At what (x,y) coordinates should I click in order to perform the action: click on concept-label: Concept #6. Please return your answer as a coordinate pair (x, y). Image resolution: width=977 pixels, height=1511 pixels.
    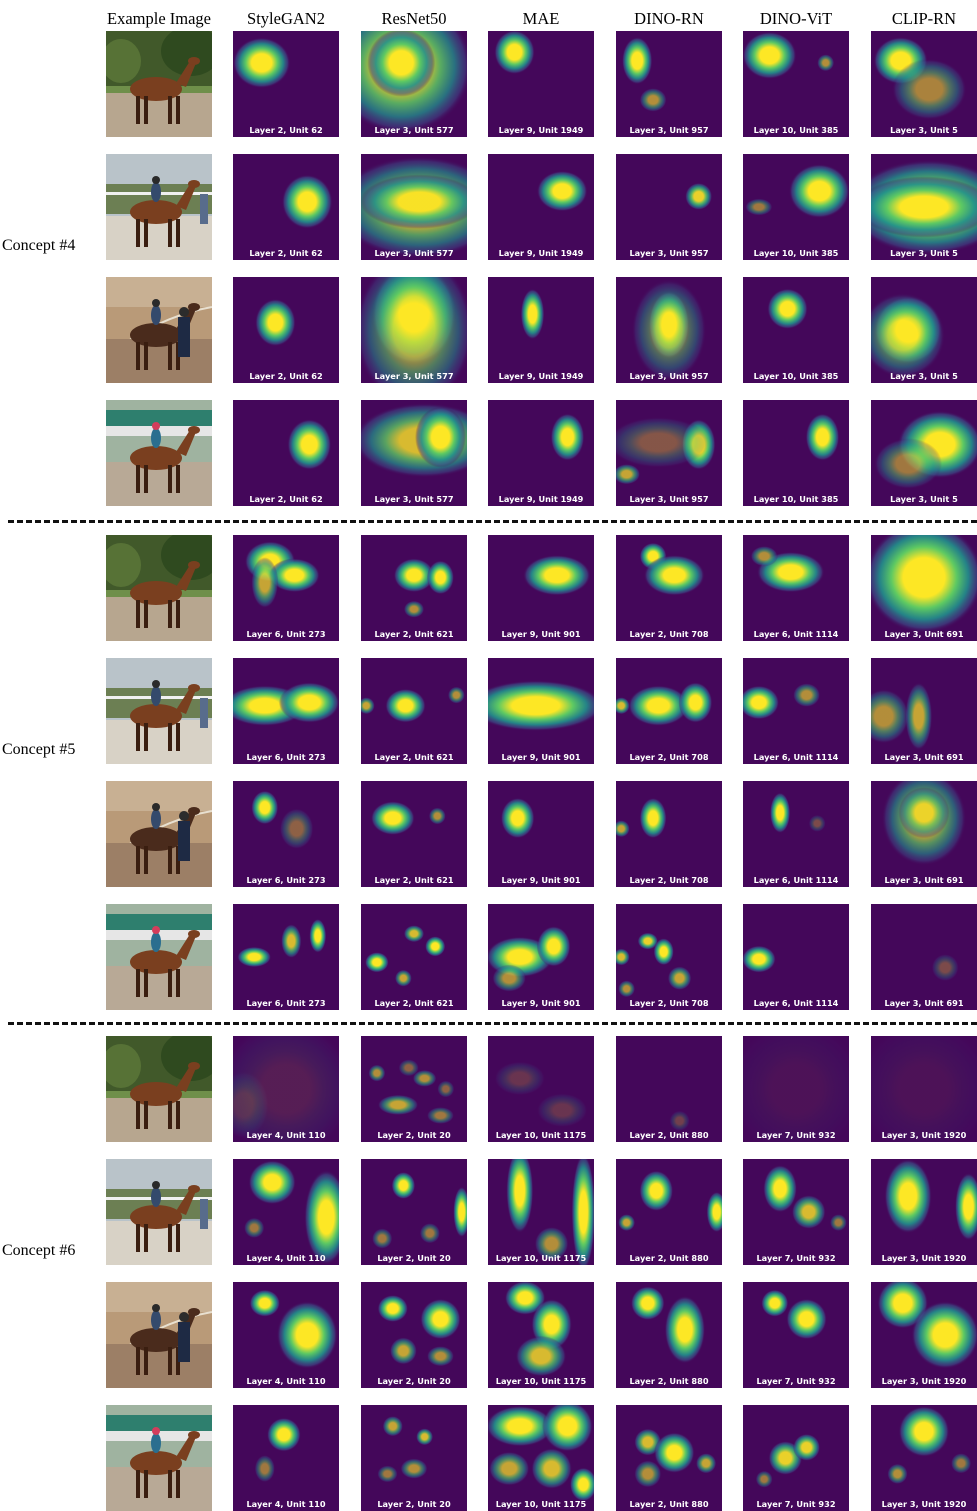
    Looking at the image, I should click on (52, 1251).